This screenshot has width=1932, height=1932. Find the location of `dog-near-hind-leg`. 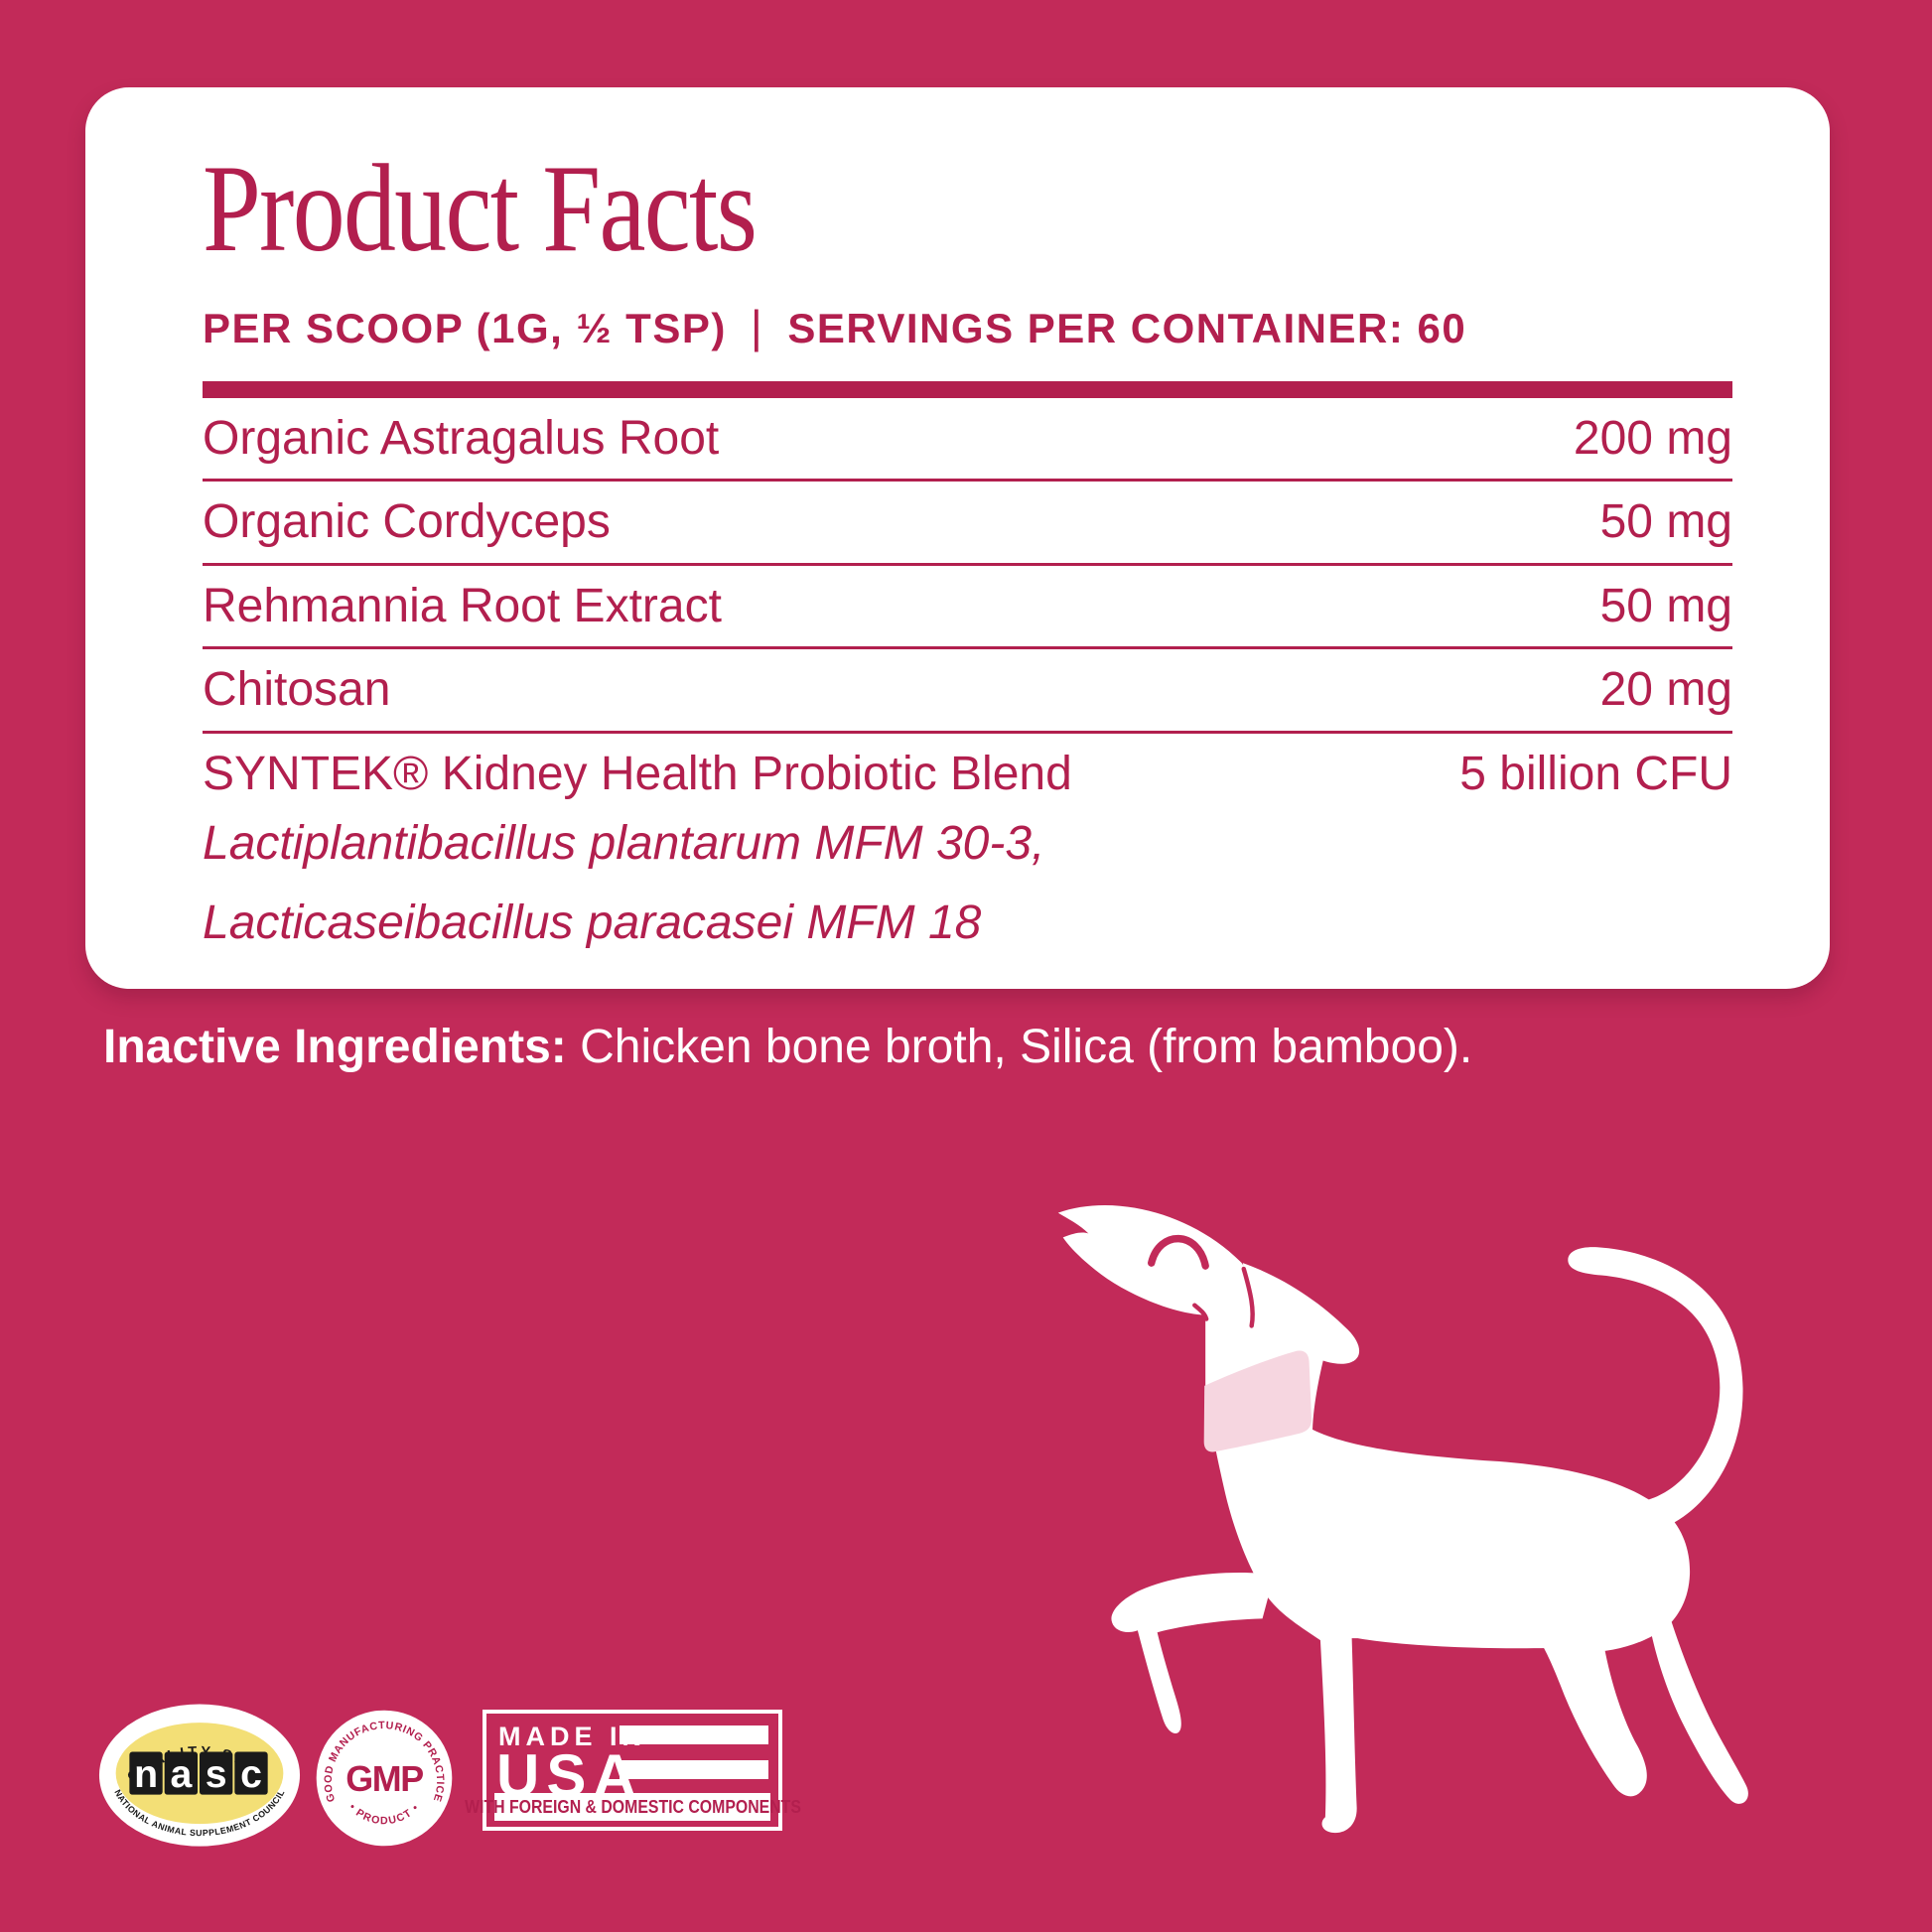

dog-near-hind-leg is located at coordinates (1593, 1719).